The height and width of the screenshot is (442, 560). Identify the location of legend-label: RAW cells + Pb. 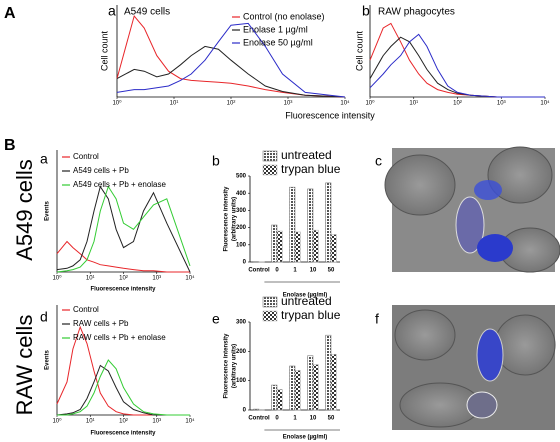
(101, 323).